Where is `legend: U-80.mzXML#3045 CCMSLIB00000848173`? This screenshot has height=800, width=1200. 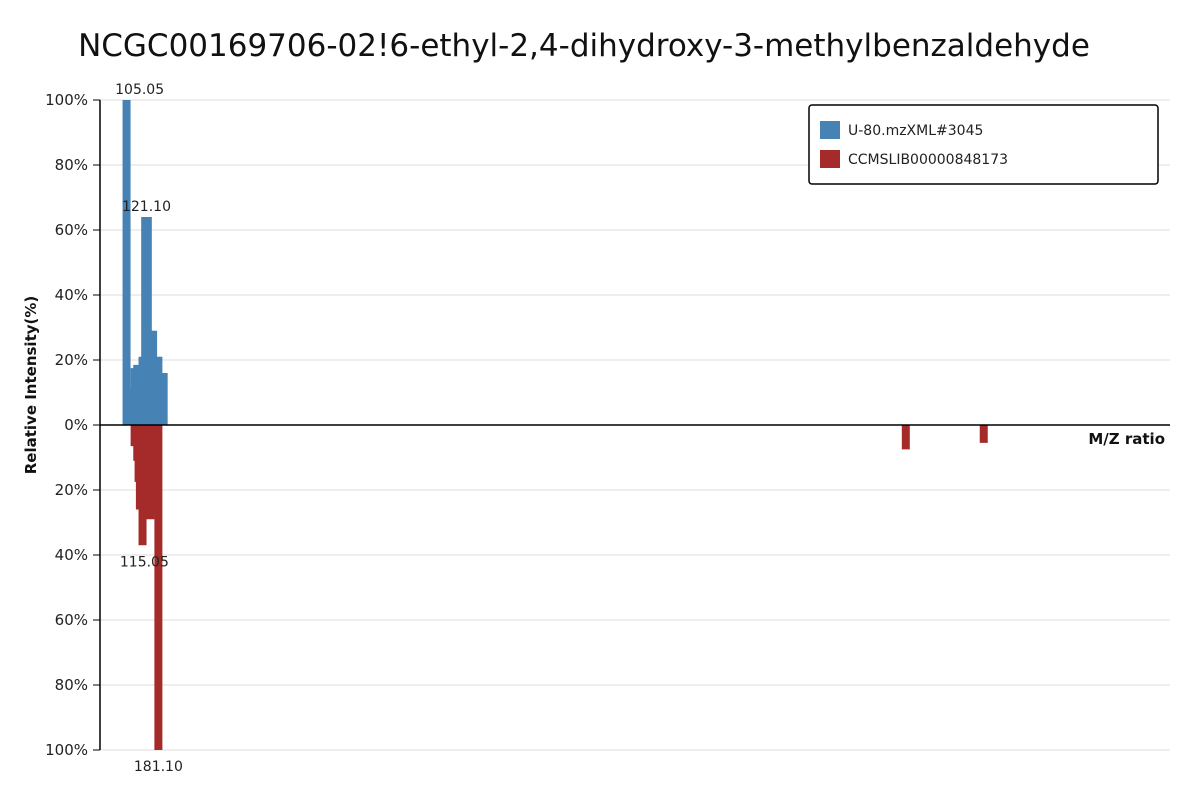 legend: U-80.mzXML#3045 CCMSLIB00000848173 is located at coordinates (983, 144).